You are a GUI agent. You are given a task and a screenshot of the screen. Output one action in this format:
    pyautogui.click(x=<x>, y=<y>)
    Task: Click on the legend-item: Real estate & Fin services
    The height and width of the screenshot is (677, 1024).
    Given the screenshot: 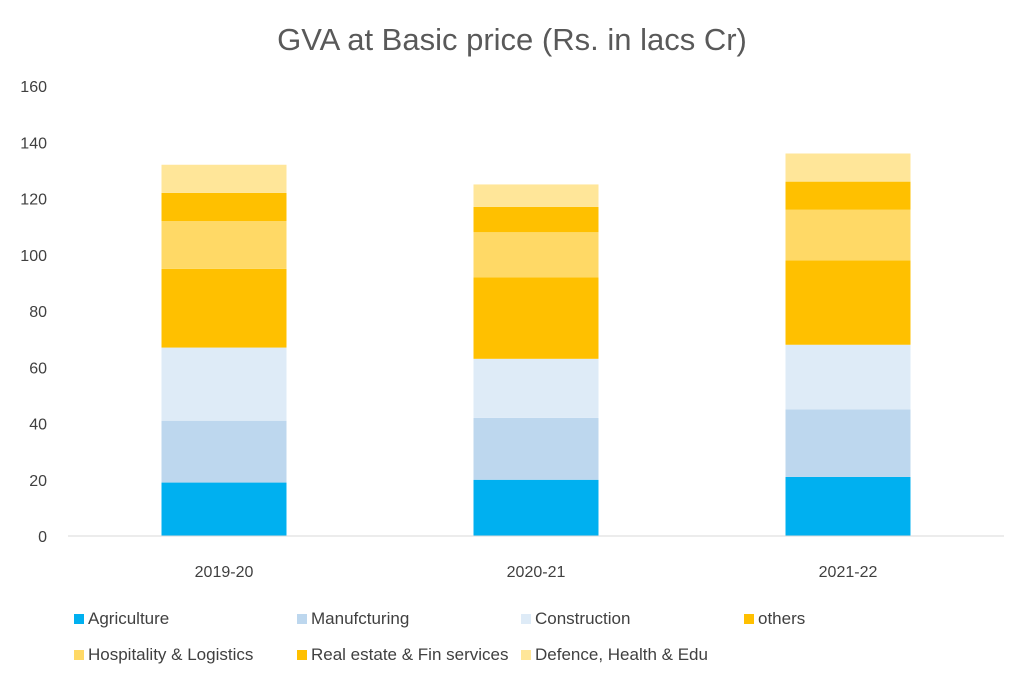 What is the action you would take?
    pyautogui.click(x=402, y=654)
    